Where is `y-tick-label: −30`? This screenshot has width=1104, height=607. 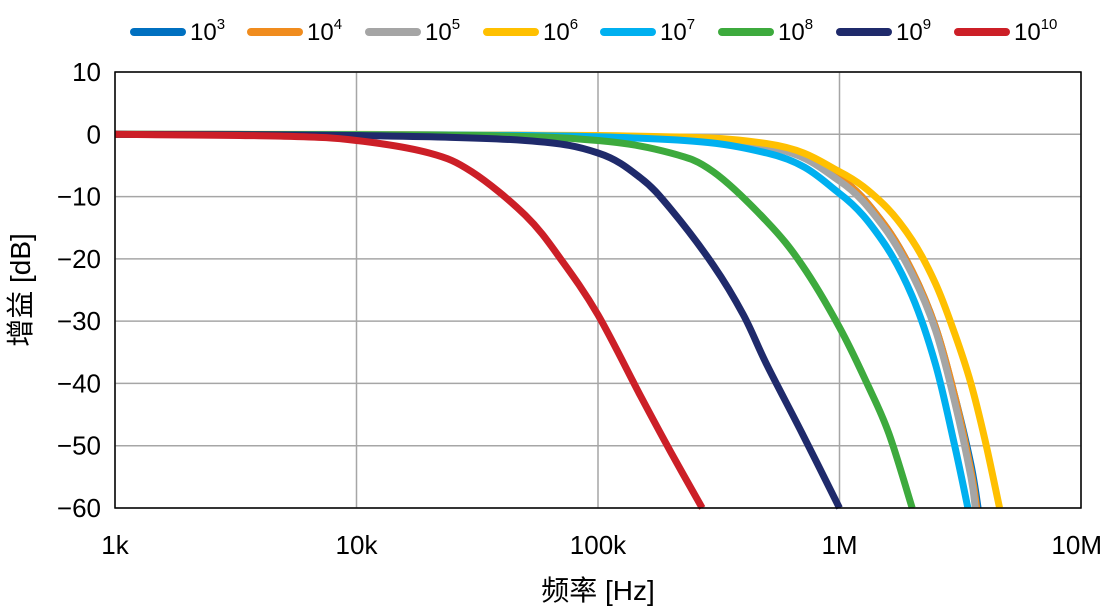
y-tick-label: −30 is located at coordinates (79, 321).